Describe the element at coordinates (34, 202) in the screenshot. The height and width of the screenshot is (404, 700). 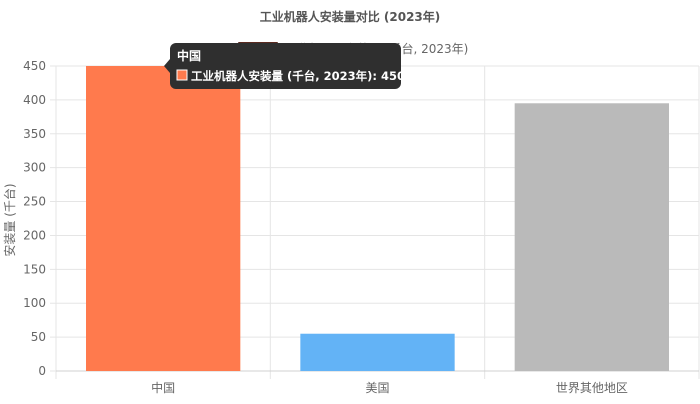
I see `y-tick-label: 250` at that location.